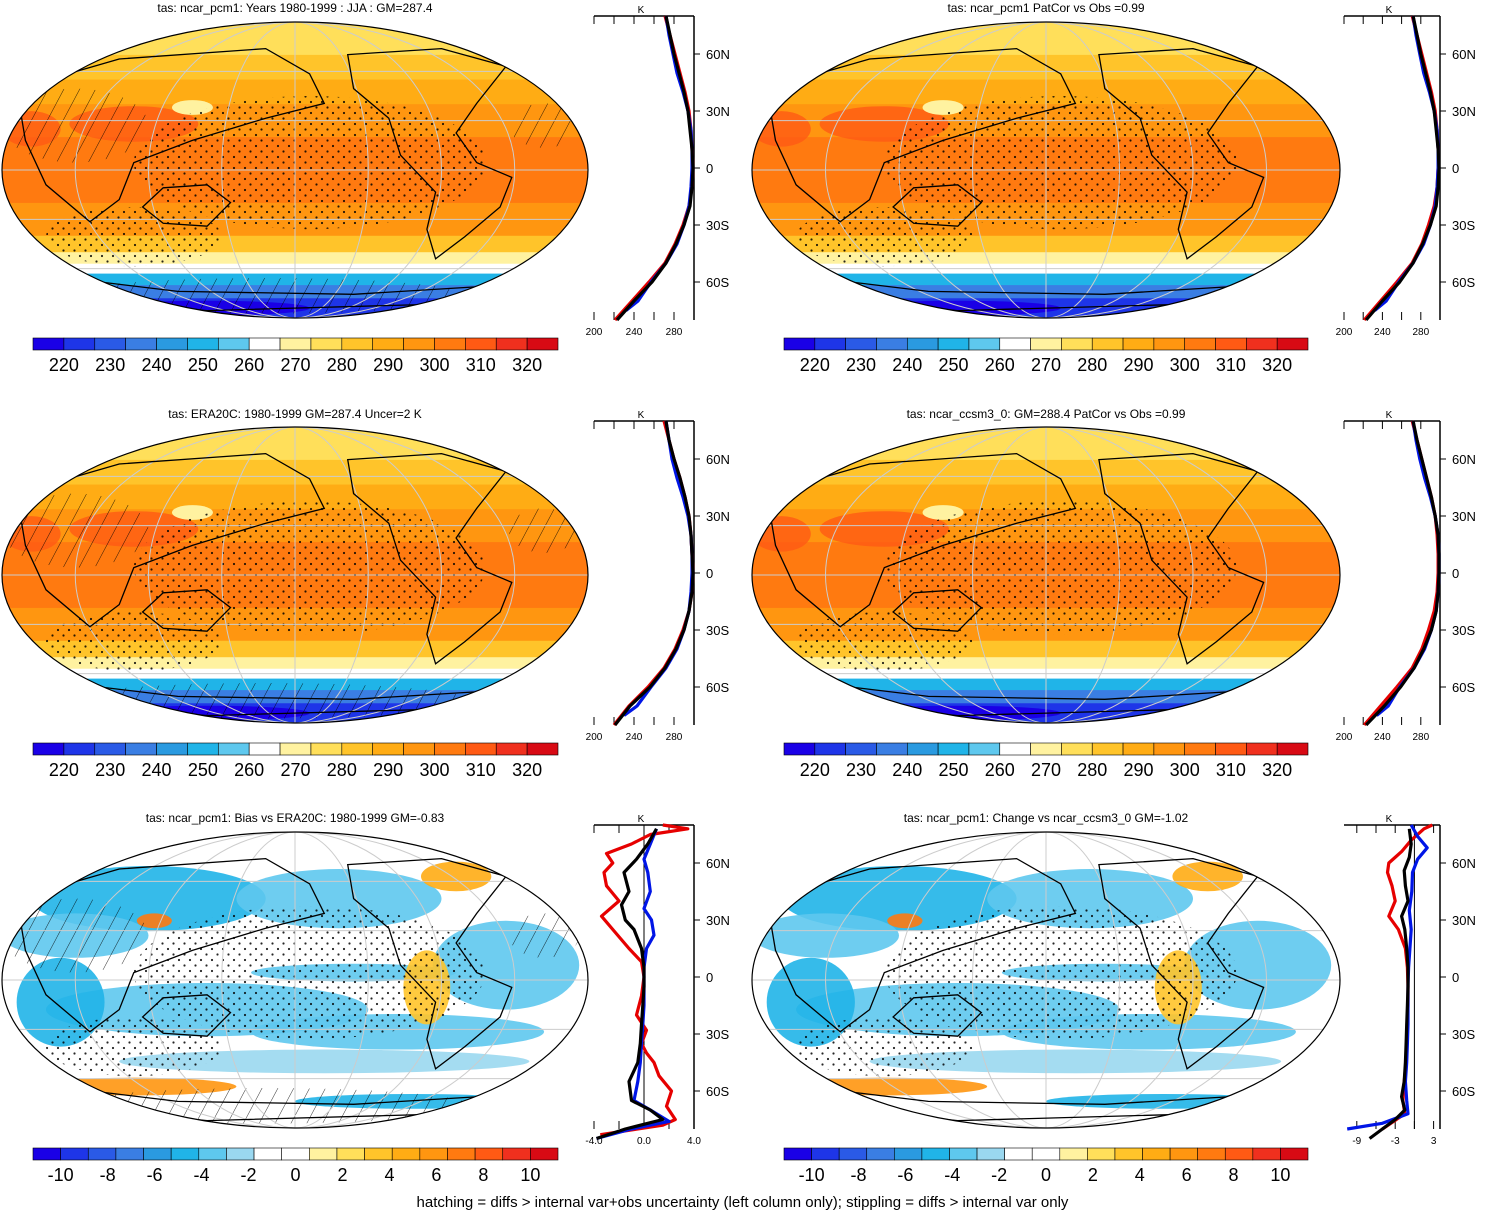 This screenshot has width=1485, height=1212. I want to click on hatching, so click(265, 1106).